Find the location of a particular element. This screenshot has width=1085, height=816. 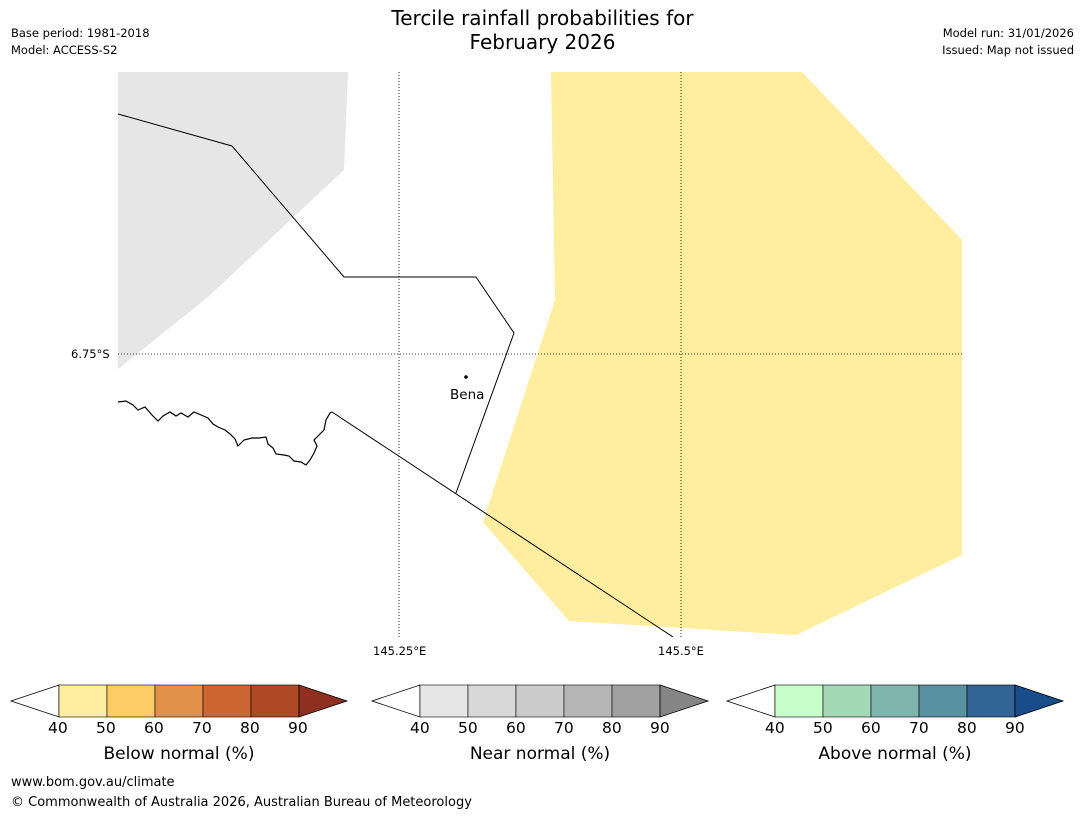

near-tick-50: 50 is located at coordinates (468, 728).